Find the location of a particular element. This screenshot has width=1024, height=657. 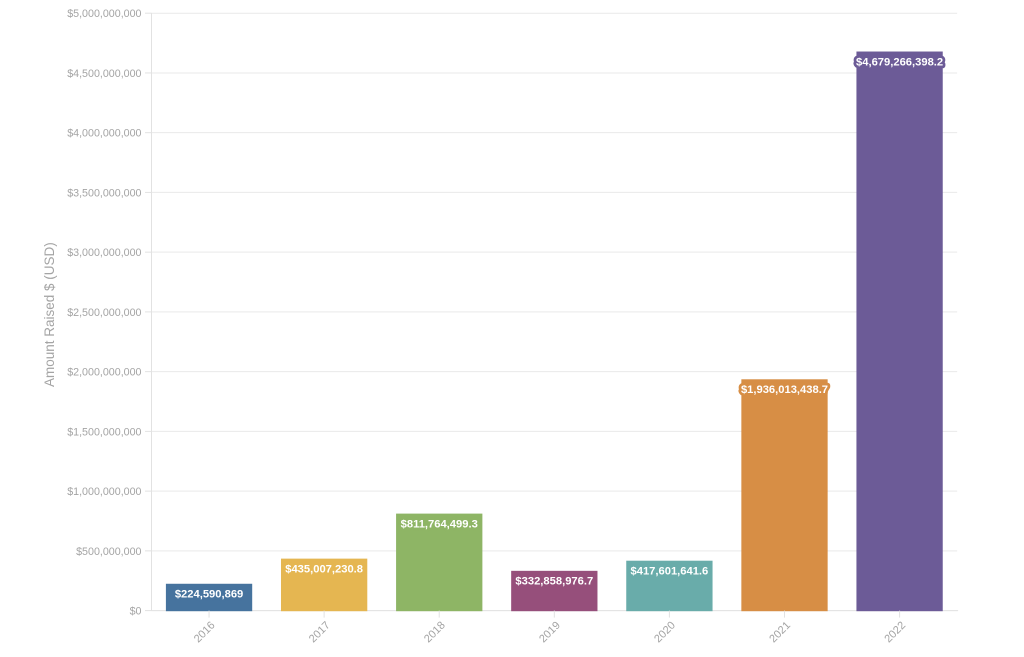

svg-text: $0 is located at coordinates (136, 612).